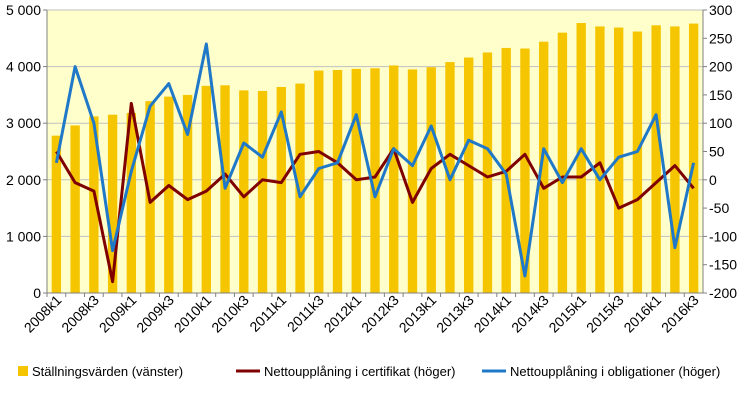  What do you see at coordinates (380, 314) in the screenshot?
I see `x-axis-tick-label: 2012k3` at bounding box center [380, 314].